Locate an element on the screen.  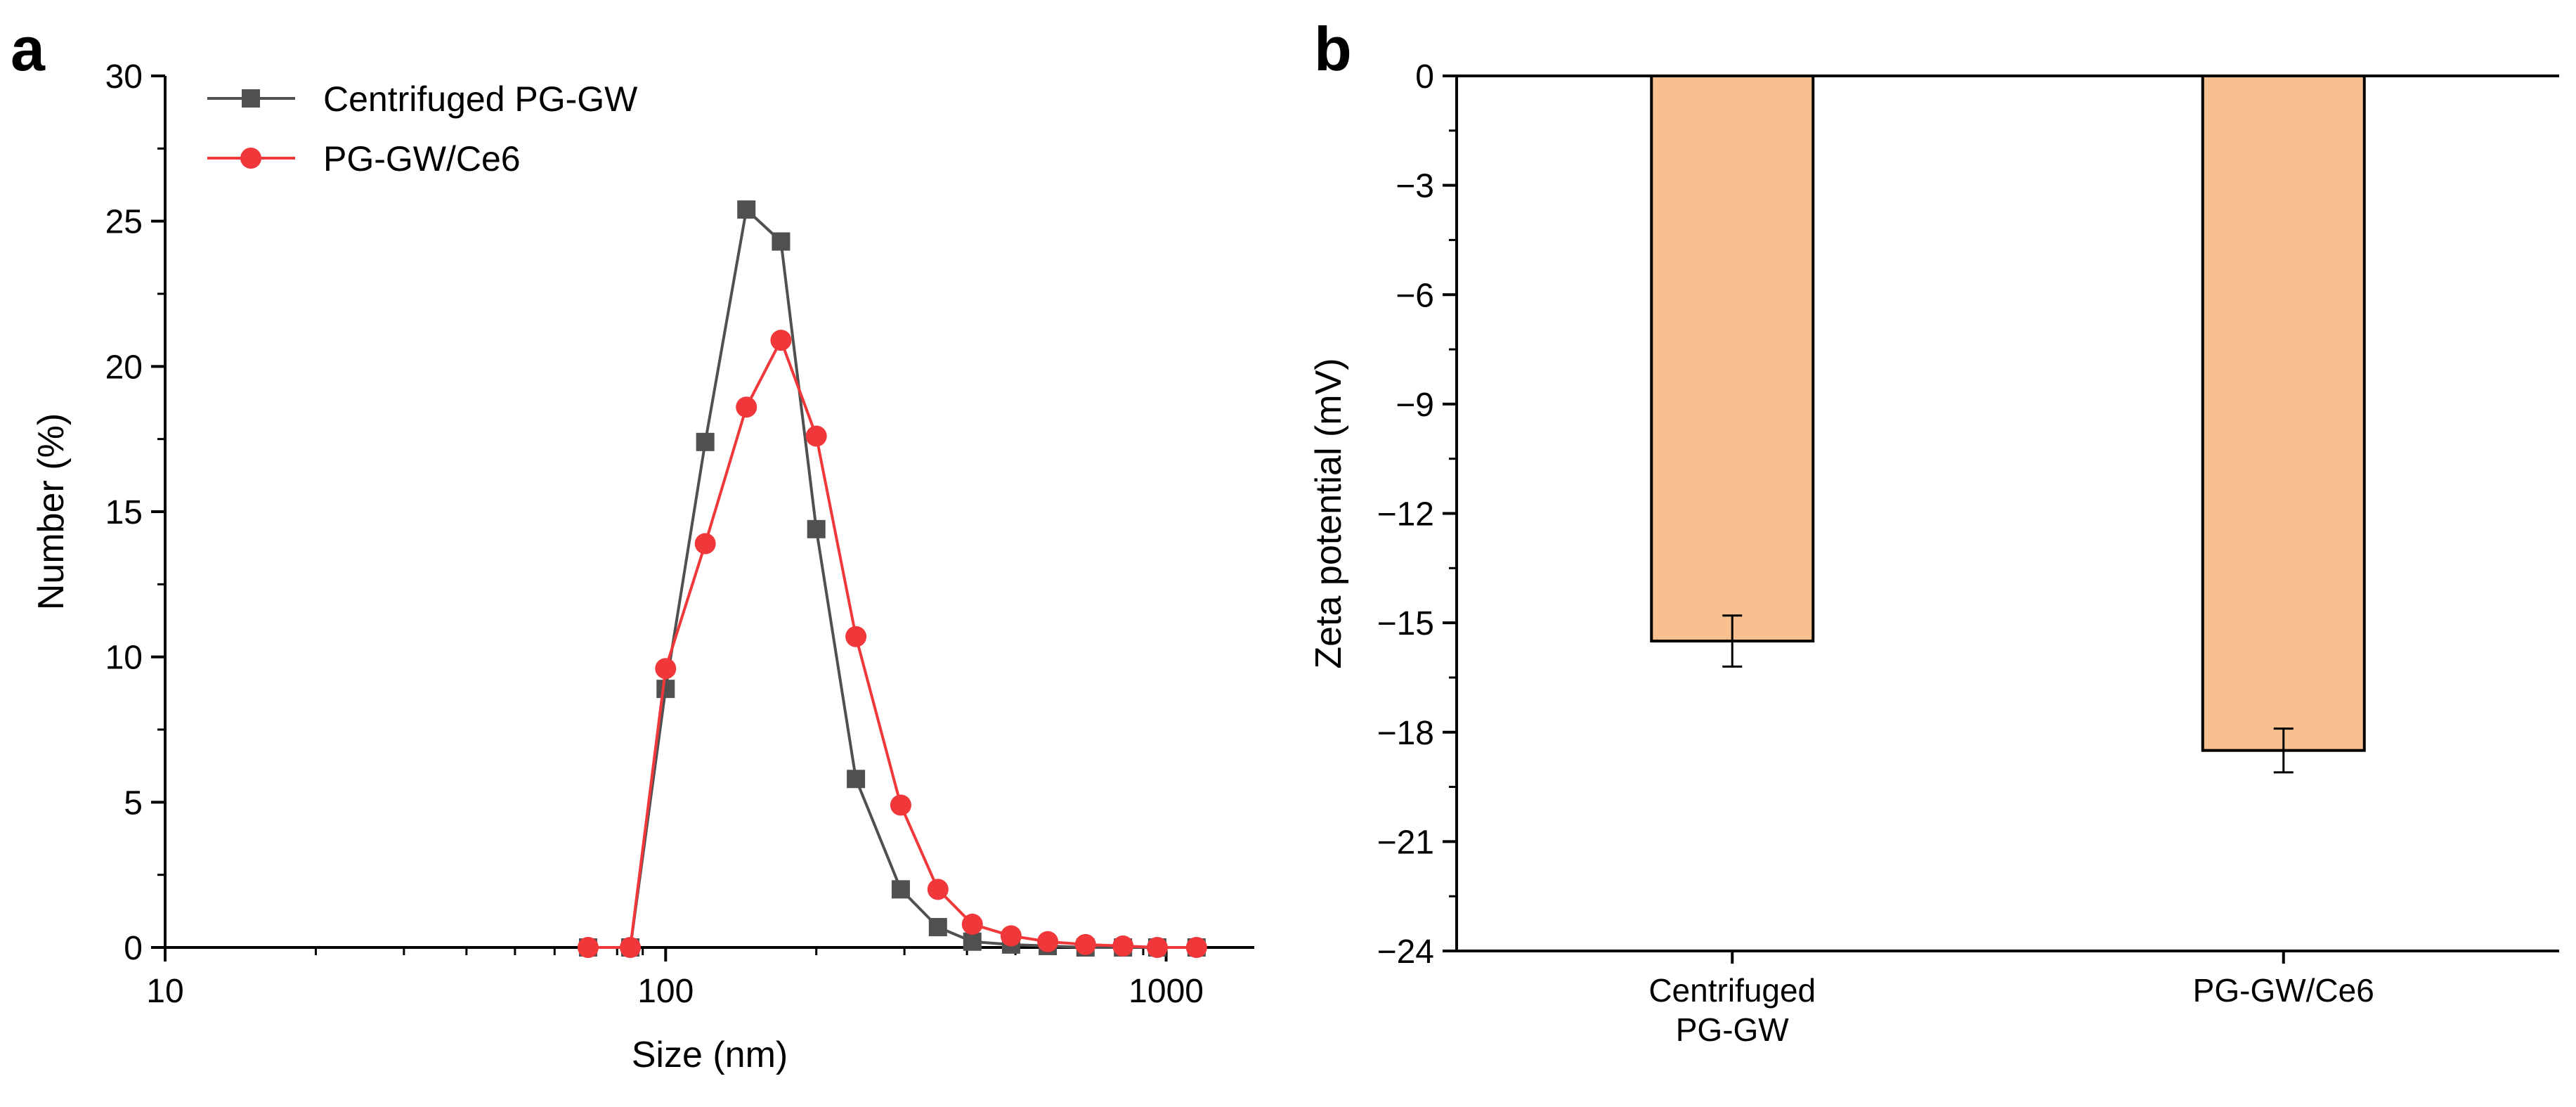
panel-b-y-tick-label: −6 is located at coordinates (1415, 295).